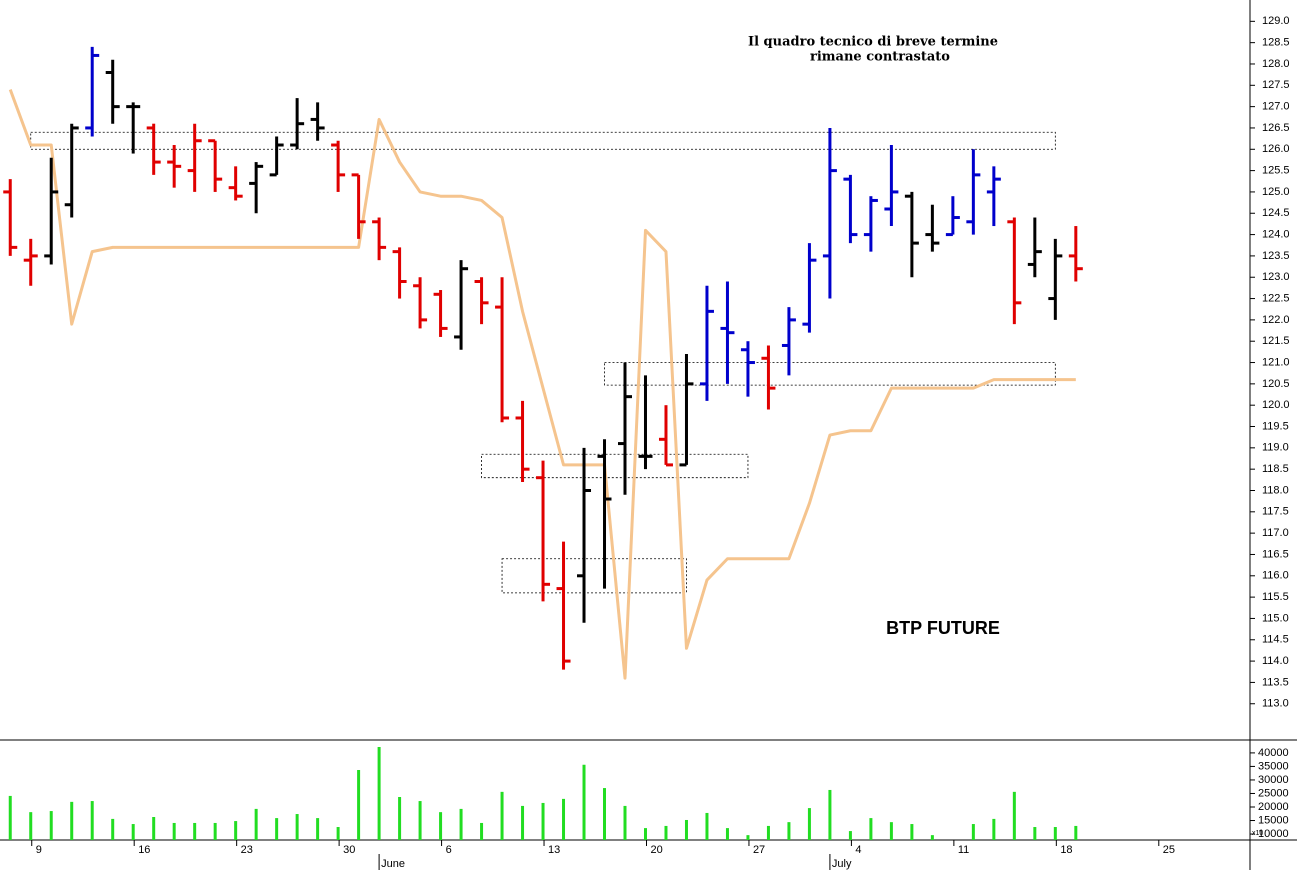 Image resolution: width=1297 pixels, height=870 pixels. I want to click on y-tick-label: 115.0, so click(1275, 618).